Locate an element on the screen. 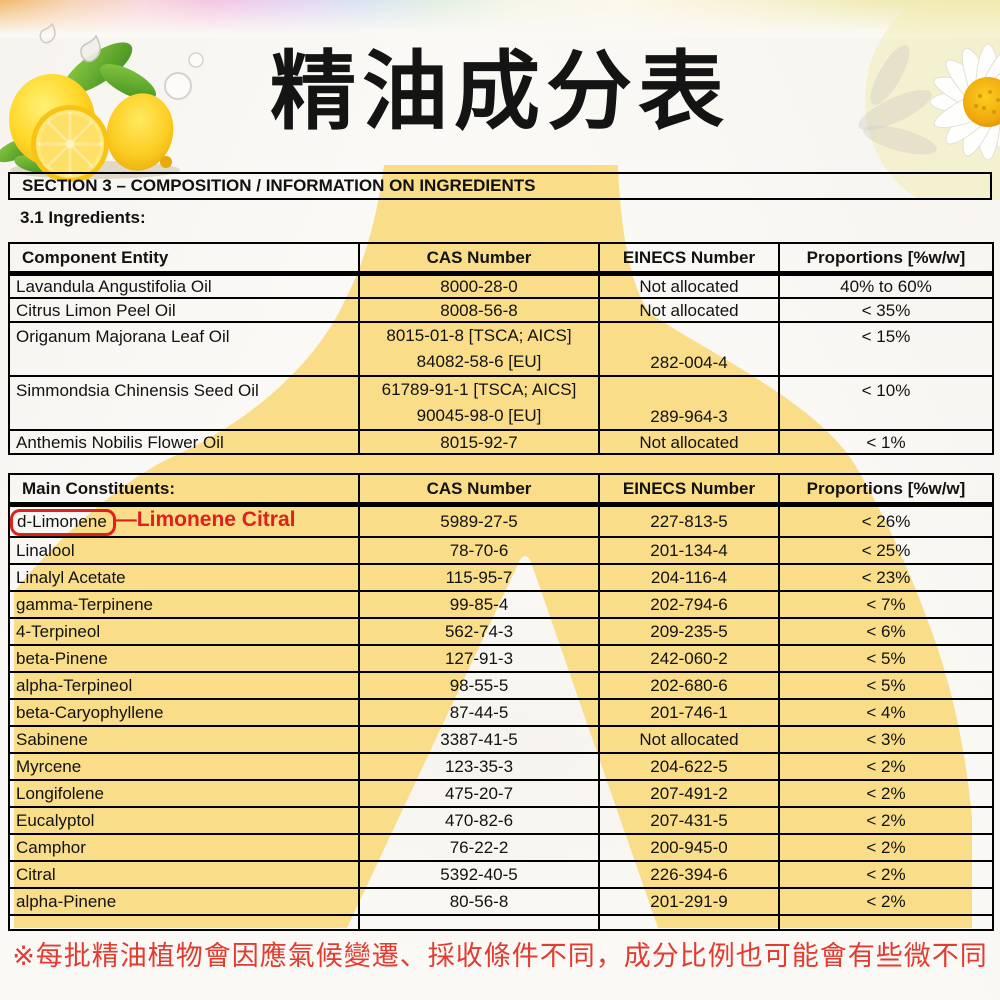  table-row: Citral 5392-40-5 226-394-6 < 2% is located at coordinates (501, 874).